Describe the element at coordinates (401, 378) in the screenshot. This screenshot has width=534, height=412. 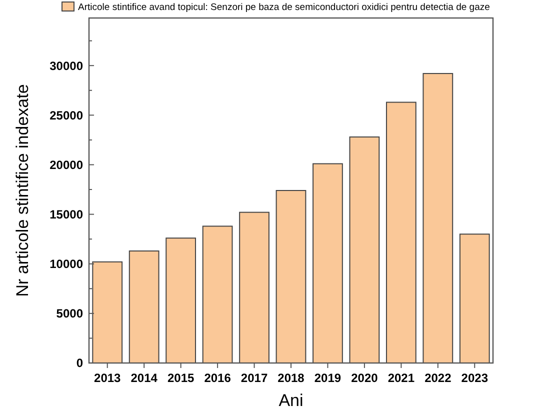
I see `x-tick-label: 2021` at that location.